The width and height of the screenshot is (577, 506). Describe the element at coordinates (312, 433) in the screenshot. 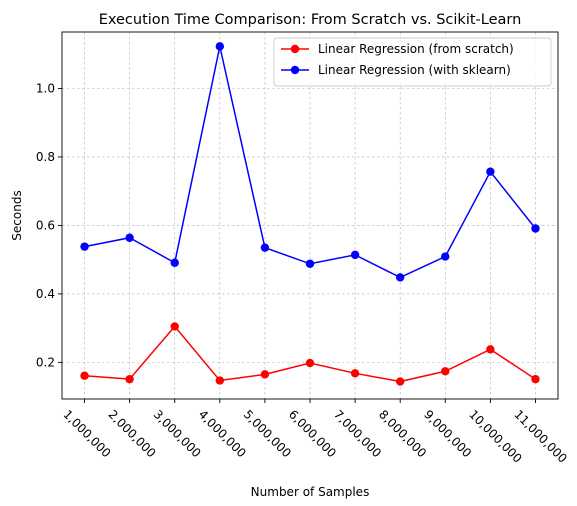

I see `x-tick-label: 6,000,000` at that location.